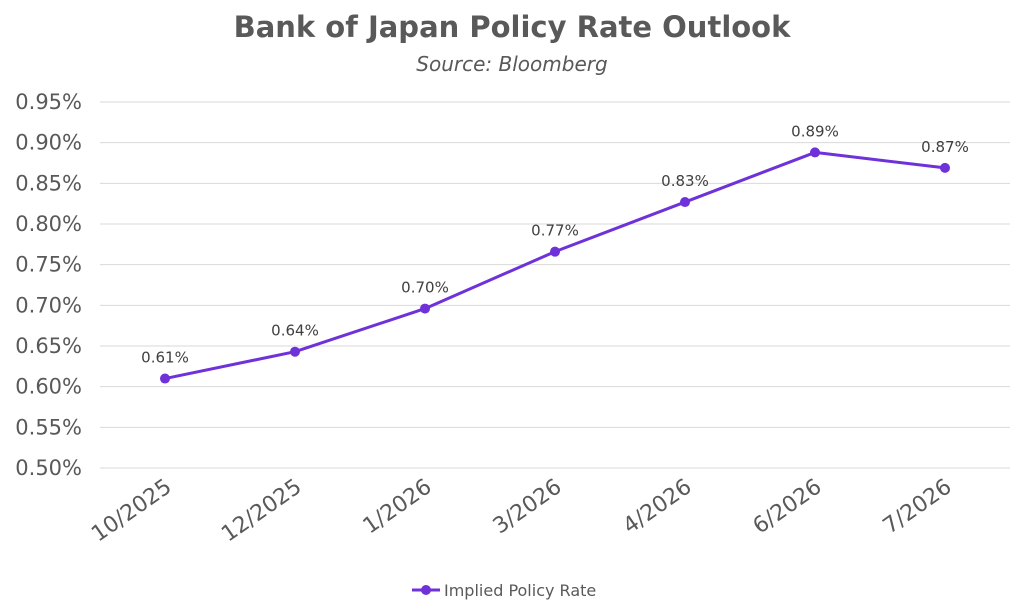  Describe the element at coordinates (528, 506) in the screenshot. I see `x-tick-label: 3/2026` at that location.